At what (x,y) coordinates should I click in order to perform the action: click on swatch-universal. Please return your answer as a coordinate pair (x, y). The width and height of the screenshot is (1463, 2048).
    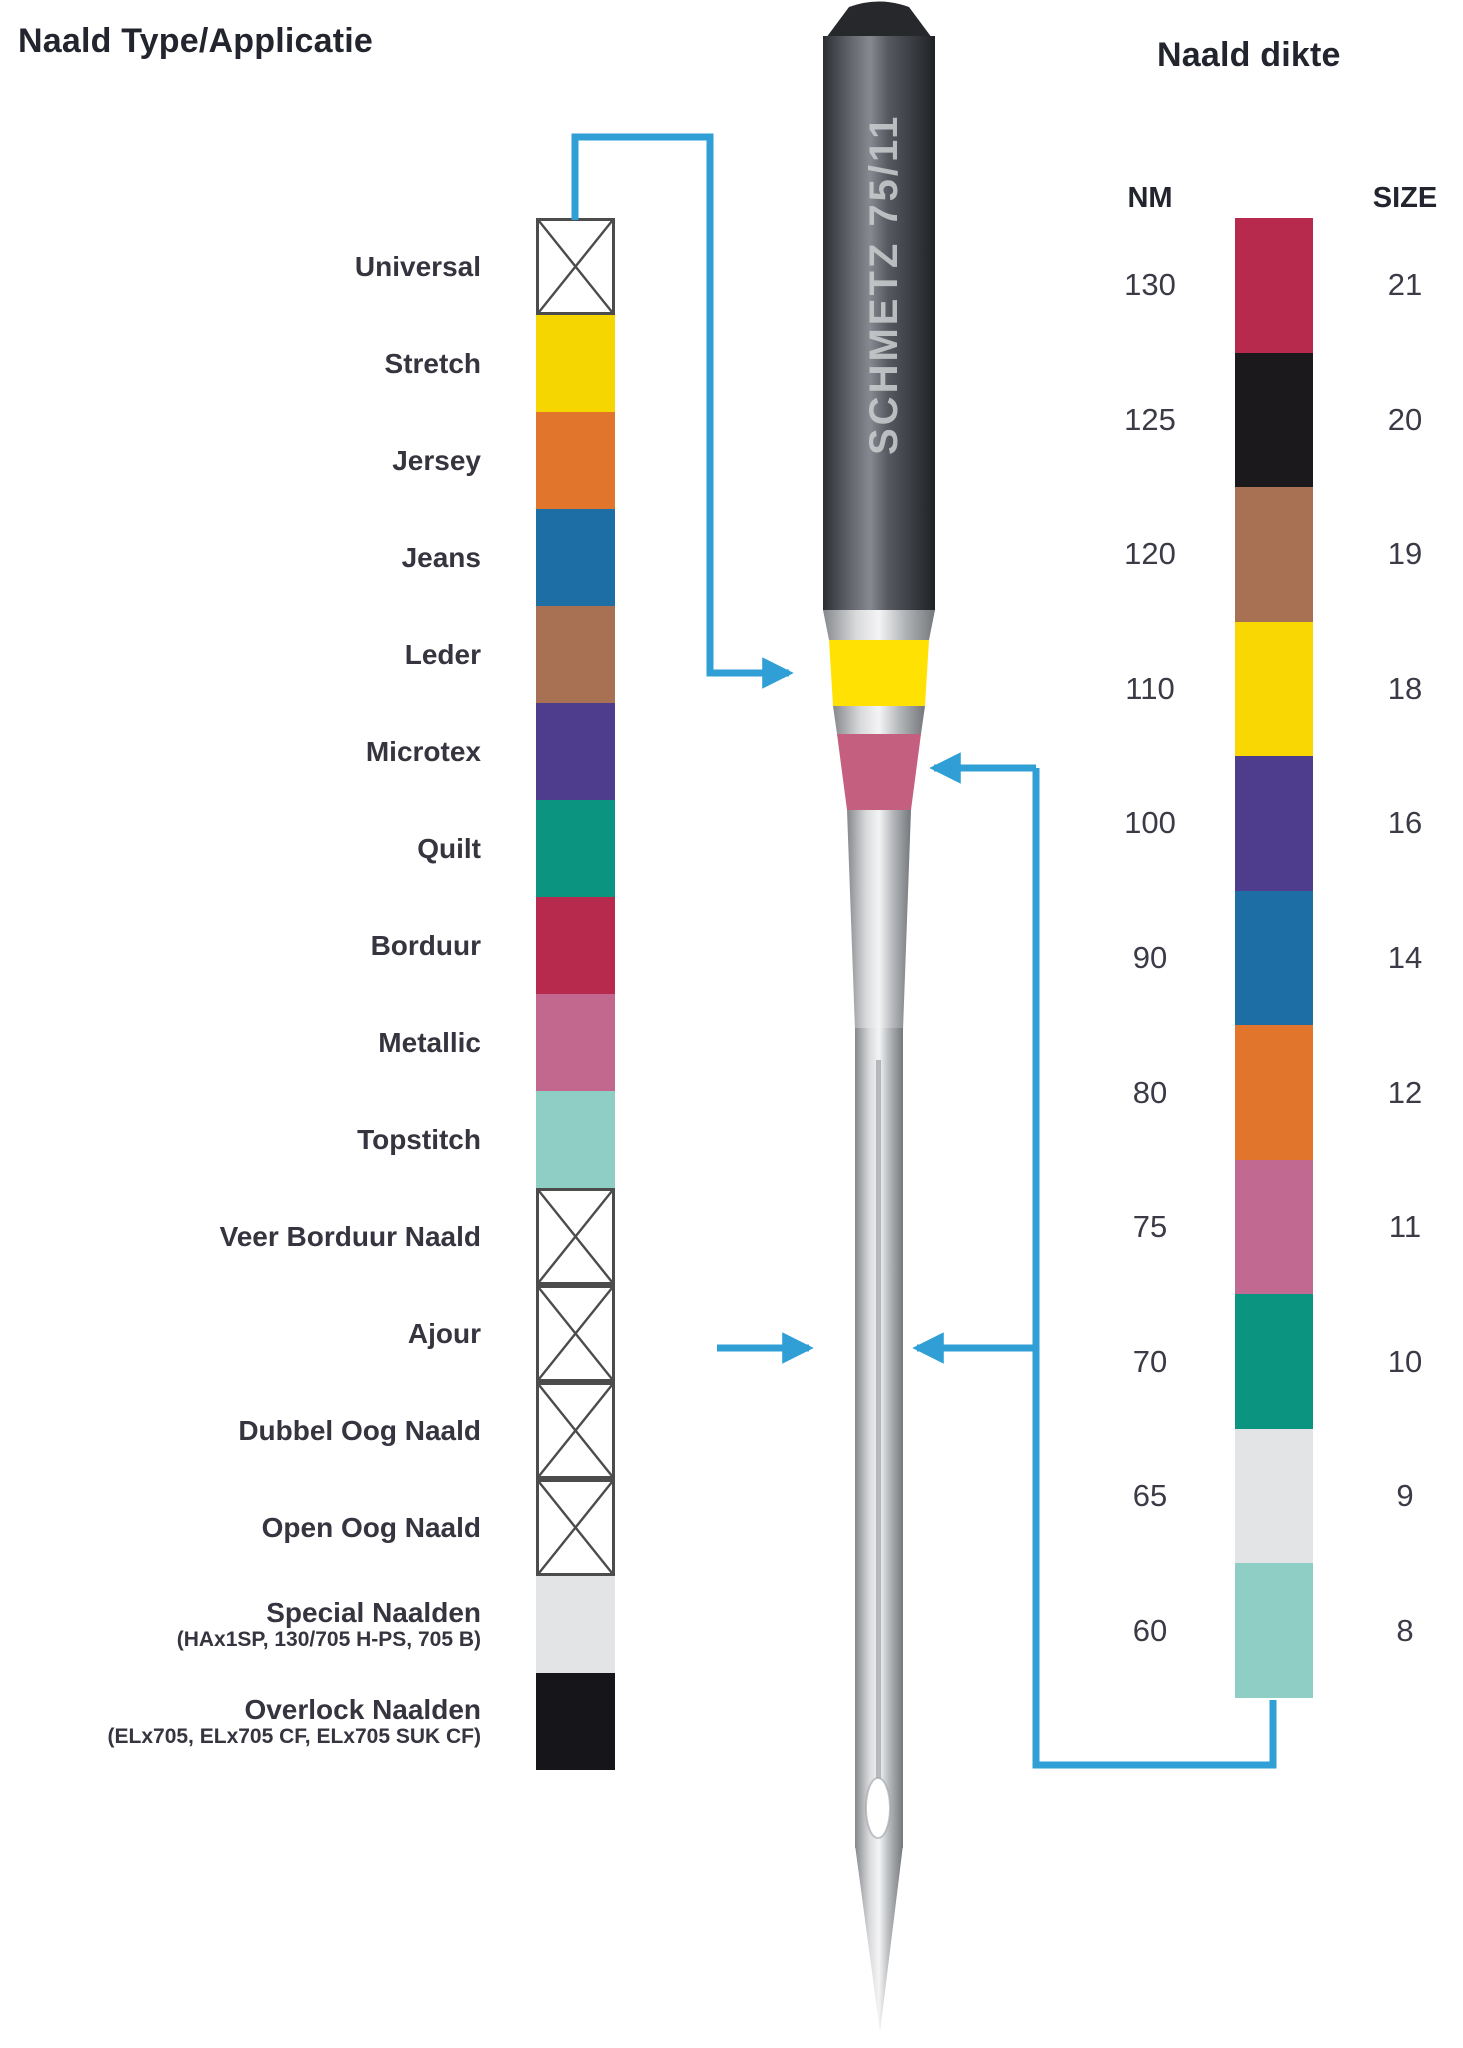
    Looking at the image, I should click on (575, 266).